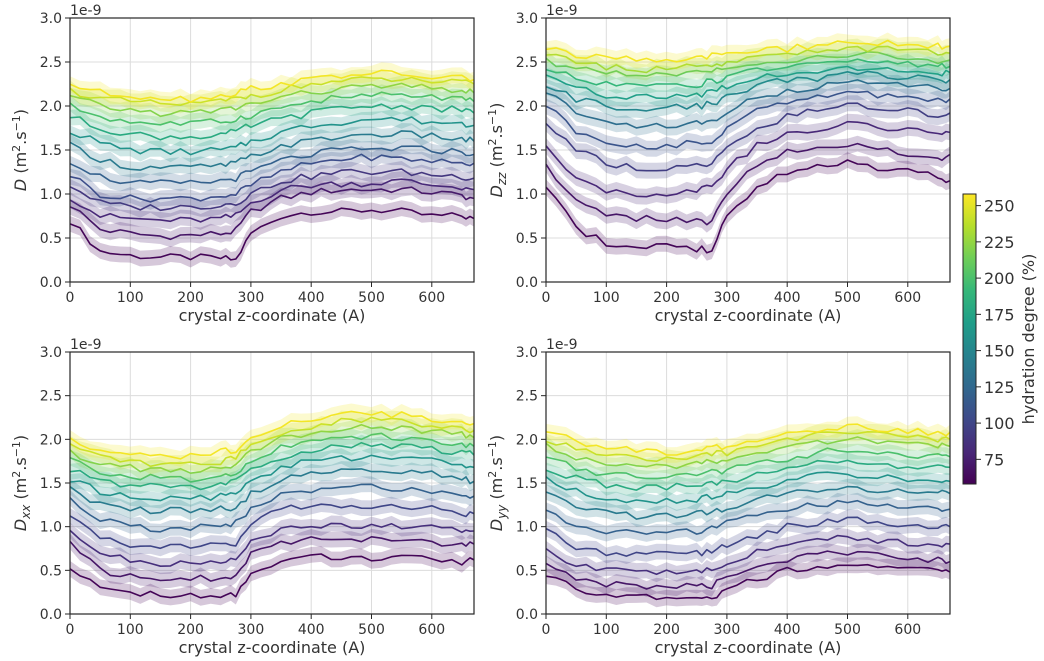 This screenshot has height=661, width=1044. What do you see at coordinates (999, 314) in the screenshot?
I see `colorbar-tick-label: 175` at bounding box center [999, 314].